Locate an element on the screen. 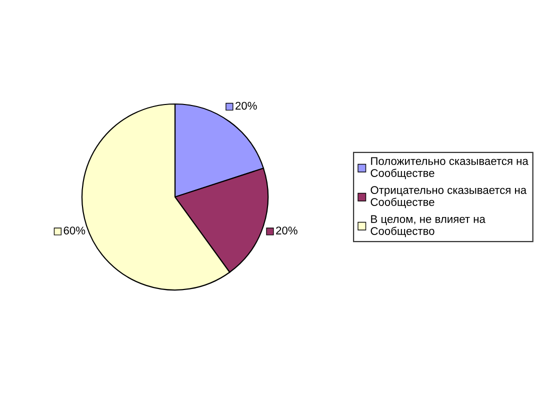  data-label: 60% is located at coordinates (75, 230).